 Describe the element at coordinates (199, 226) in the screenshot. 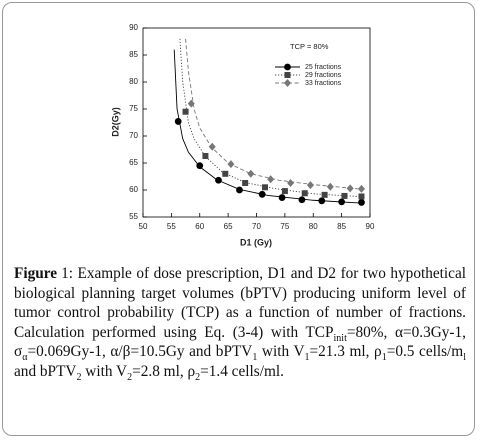

I see `x-tick-label: 60` at that location.